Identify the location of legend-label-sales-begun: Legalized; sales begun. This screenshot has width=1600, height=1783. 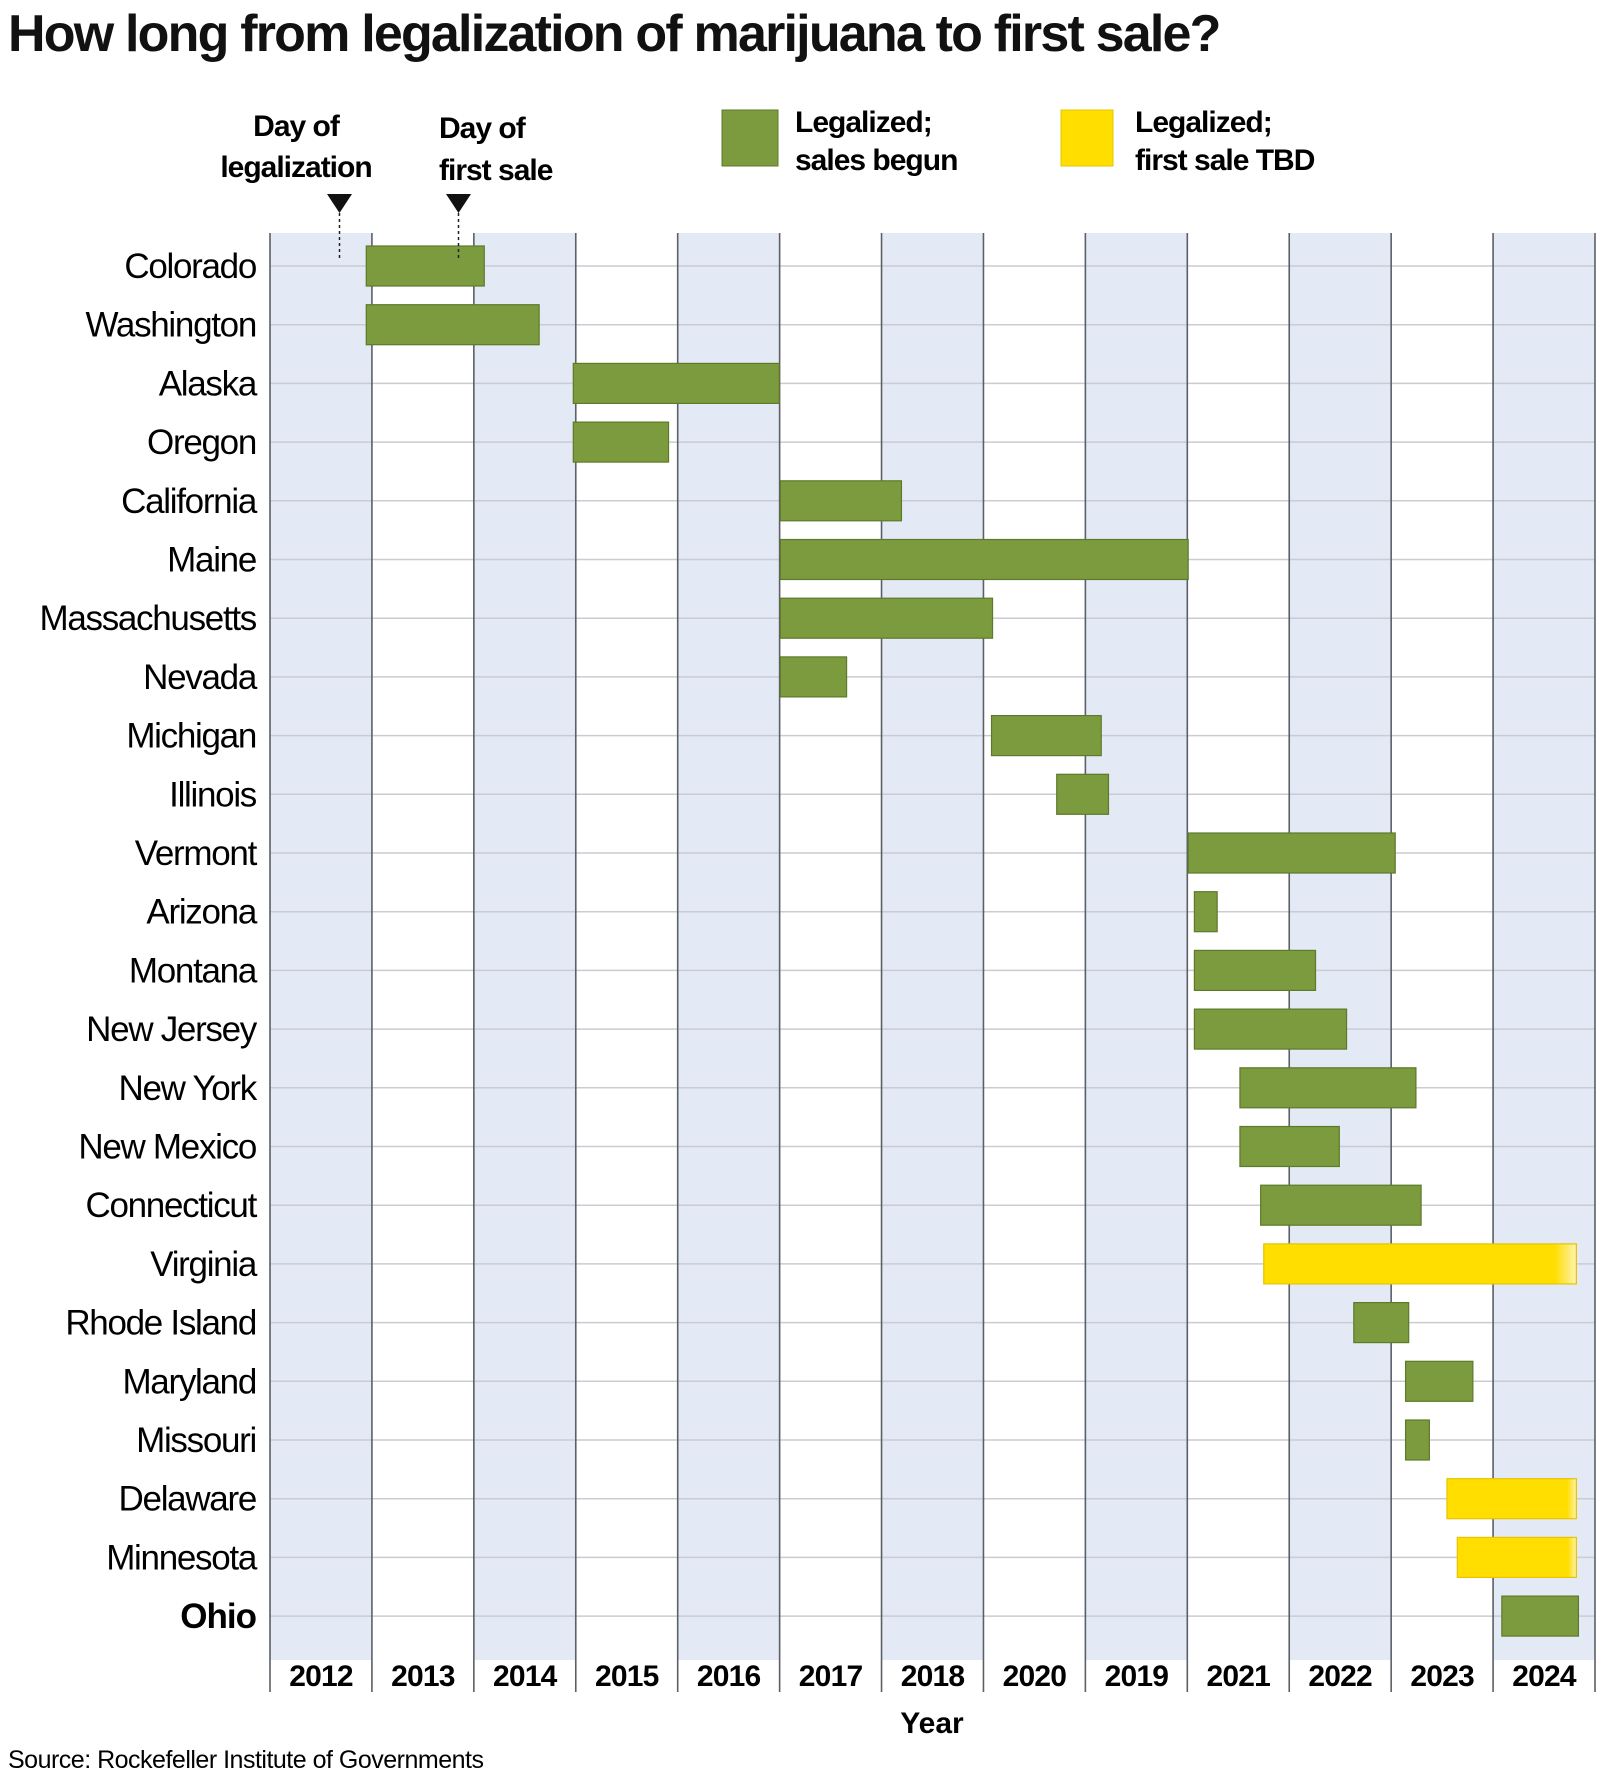
(876, 141).